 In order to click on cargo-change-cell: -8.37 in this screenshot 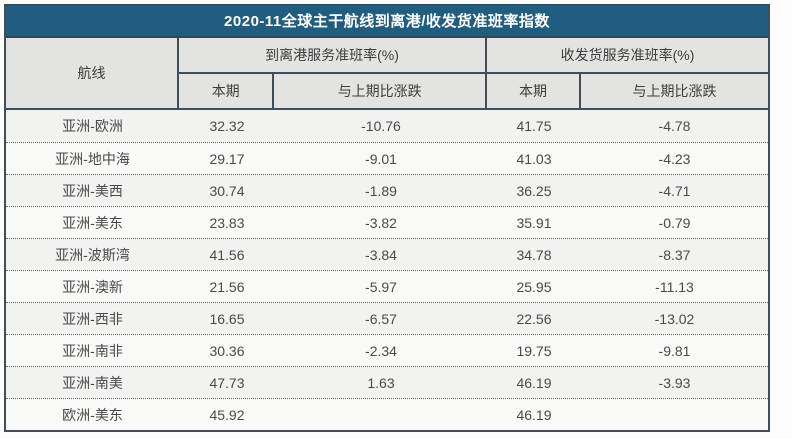, I will do `click(674, 254)`.